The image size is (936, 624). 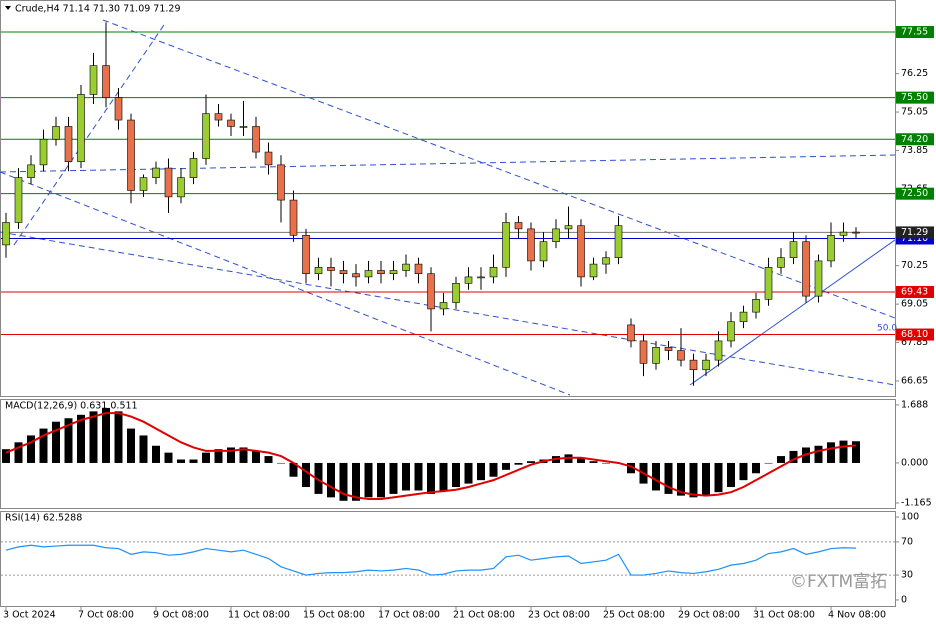 I want to click on y-tick-label: 69.05, so click(x=914, y=304).